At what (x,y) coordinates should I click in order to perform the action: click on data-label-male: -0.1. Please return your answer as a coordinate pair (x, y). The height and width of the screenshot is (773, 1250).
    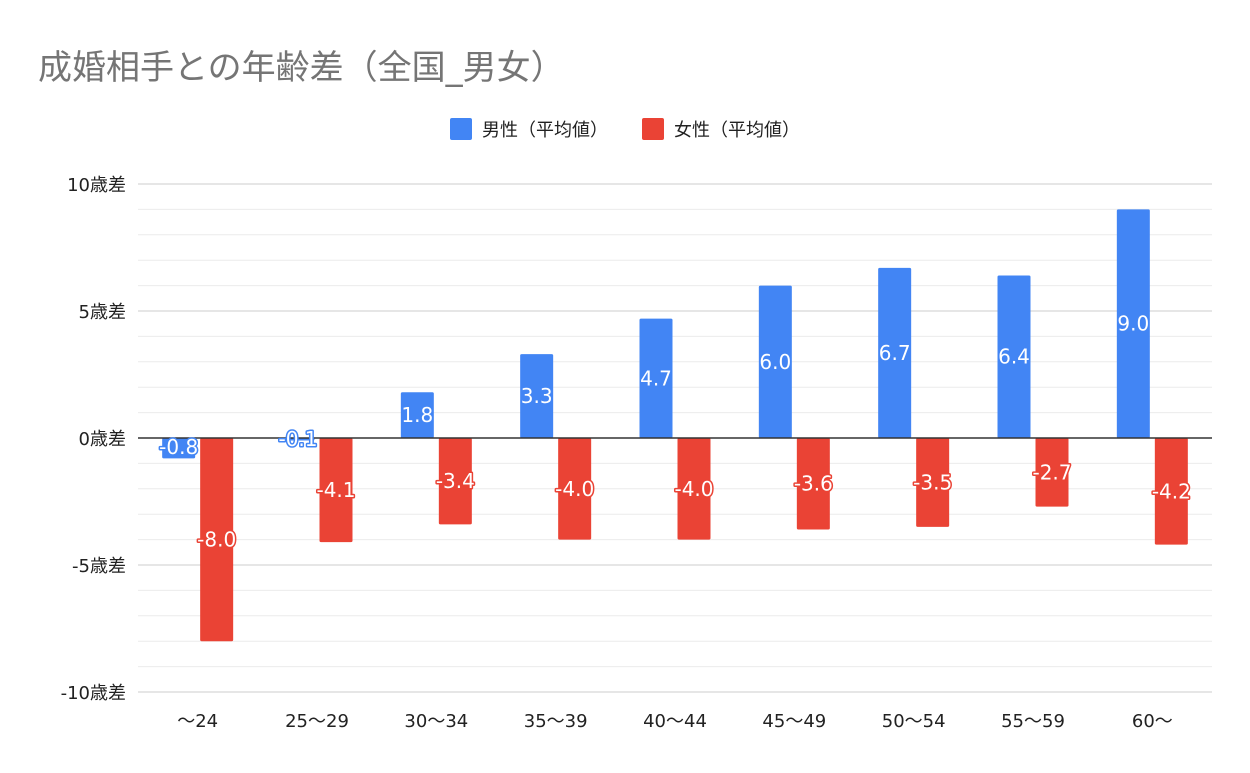
    Looking at the image, I should click on (297, 439).